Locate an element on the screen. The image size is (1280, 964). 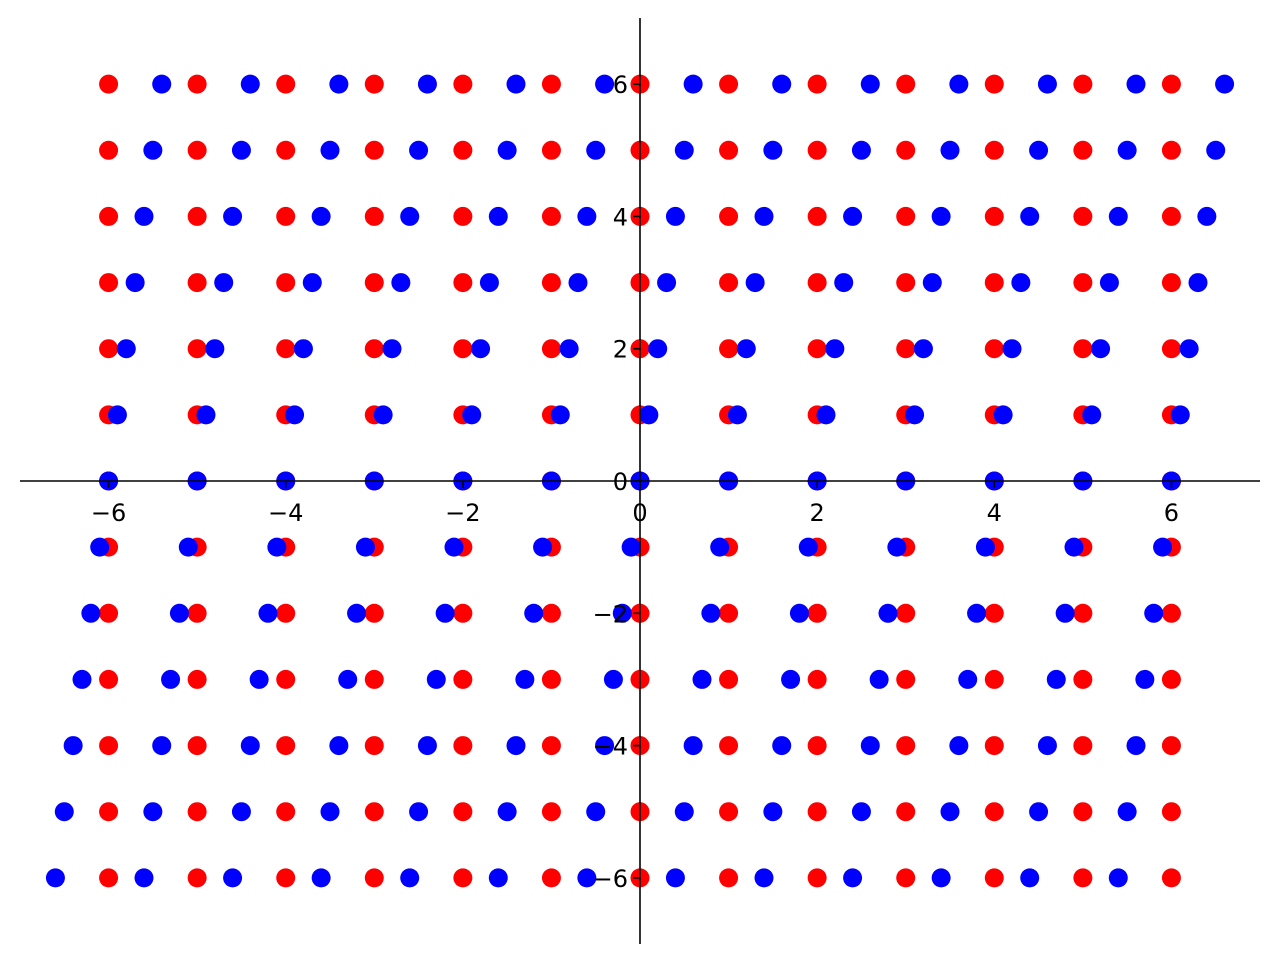
y-tick-label: −2 is located at coordinates (610, 614).